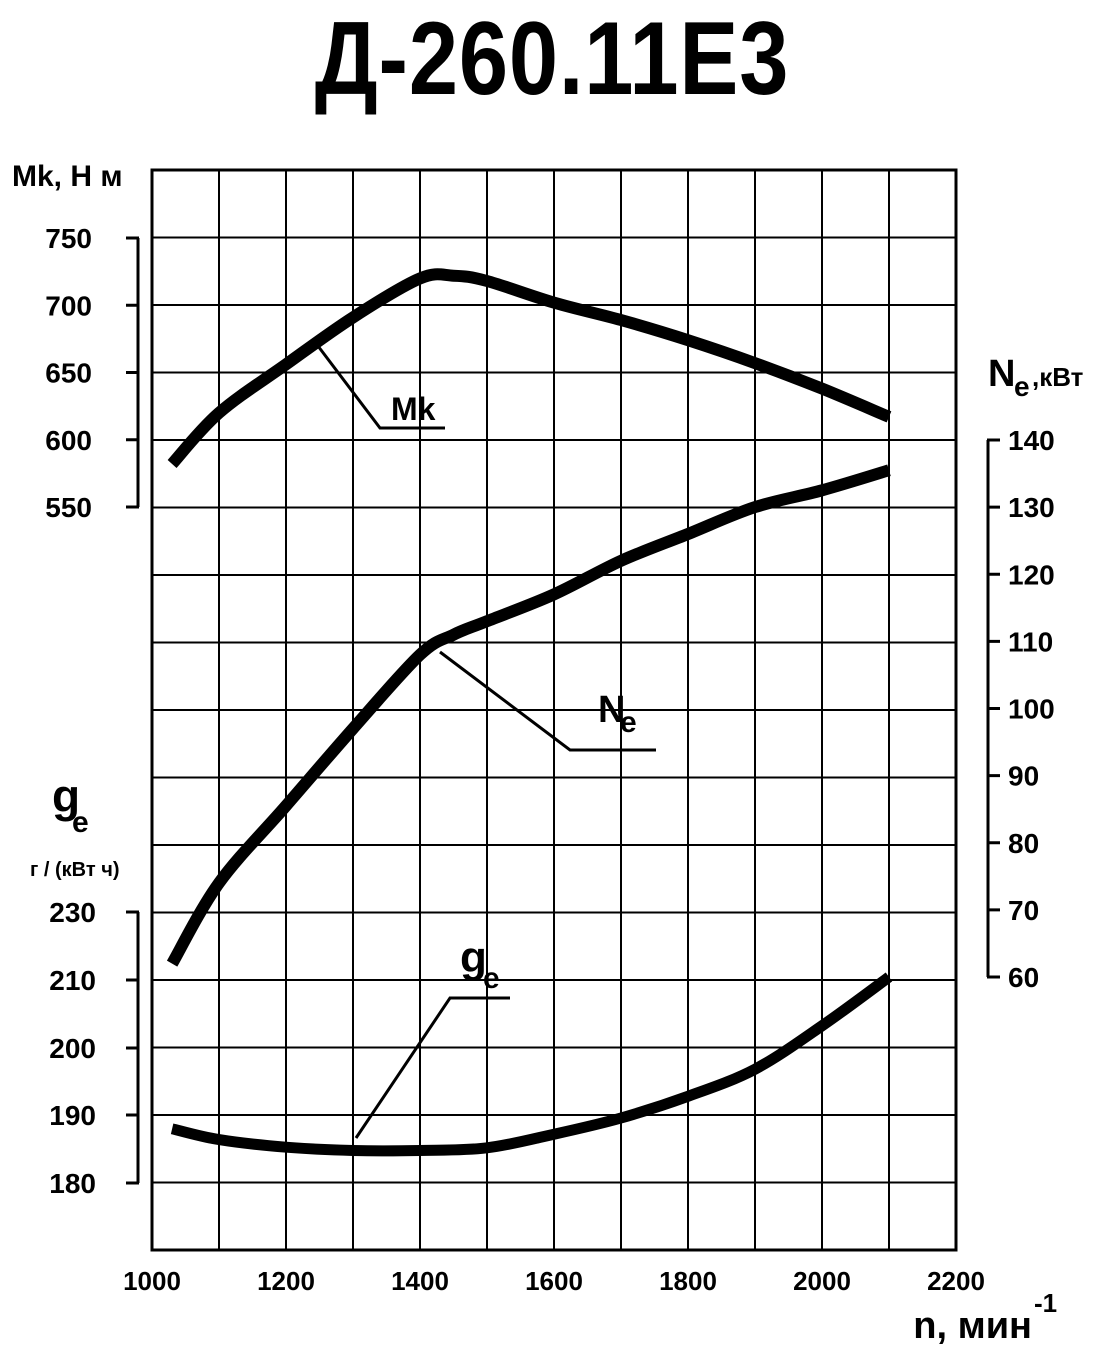 Image resolution: width=1104 pixels, height=1350 pixels. I want to click on series-line-ge, so click(531, 1064).